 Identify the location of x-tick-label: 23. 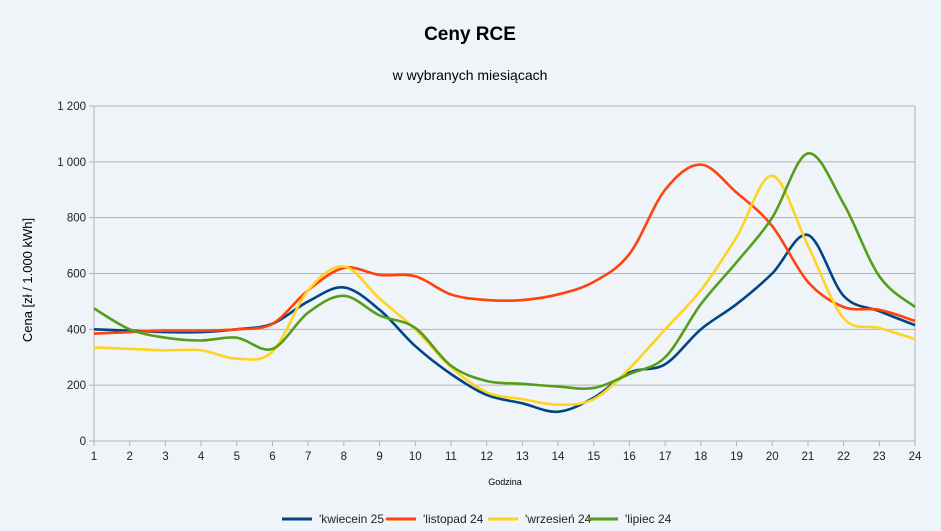
(879, 457).